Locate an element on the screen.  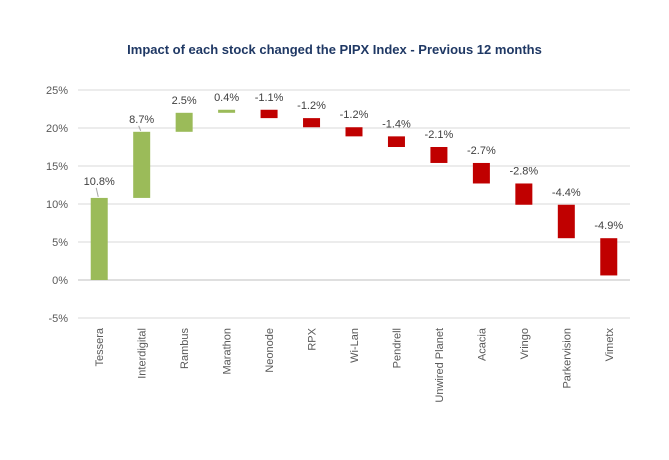
y-tick-label: 25% is located at coordinates (57, 91).